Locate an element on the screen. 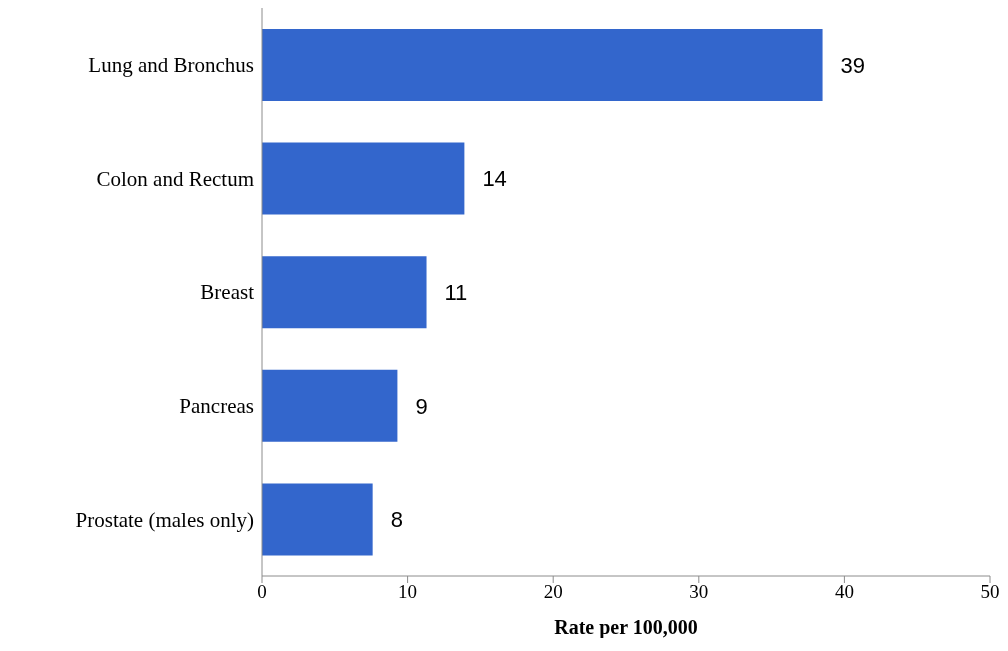 This screenshot has height=651, width=1008. x-tick-label: 10 is located at coordinates (408, 592).